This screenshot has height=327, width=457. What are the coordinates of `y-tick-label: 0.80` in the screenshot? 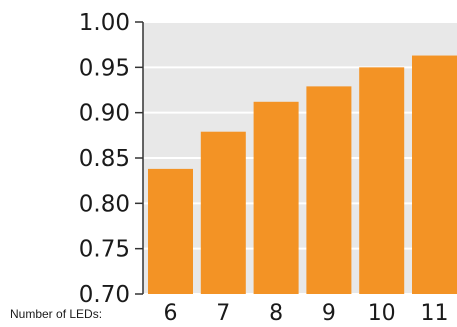 It's located at (104, 204).